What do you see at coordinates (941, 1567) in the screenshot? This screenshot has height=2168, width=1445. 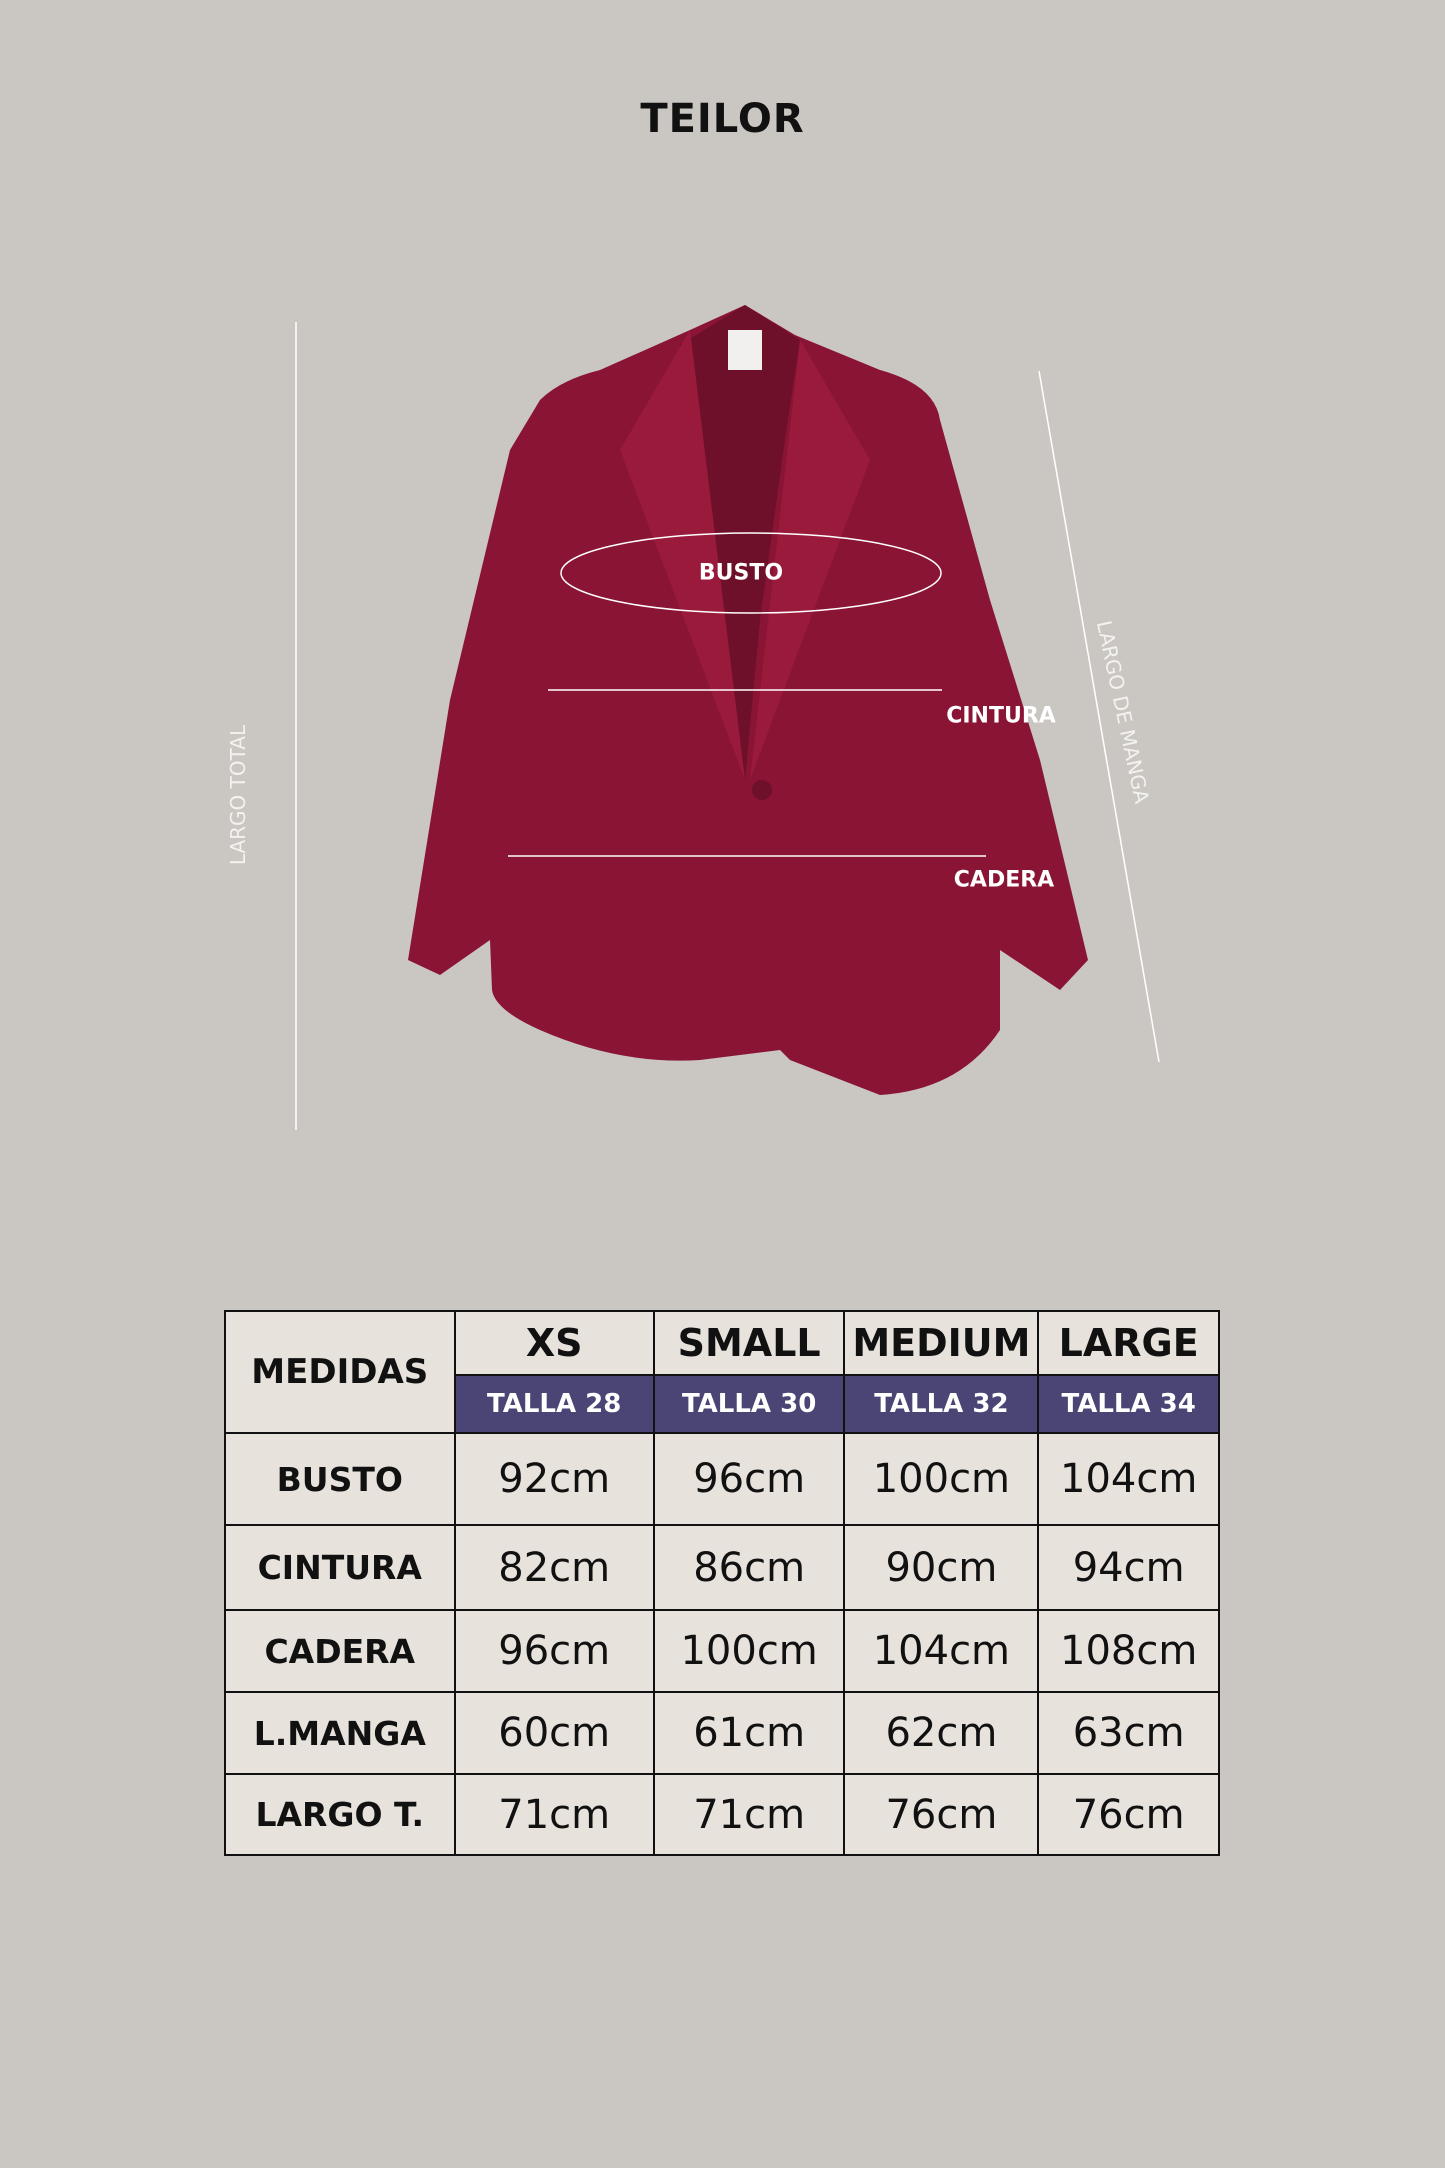 I see `cell: 90cm` at bounding box center [941, 1567].